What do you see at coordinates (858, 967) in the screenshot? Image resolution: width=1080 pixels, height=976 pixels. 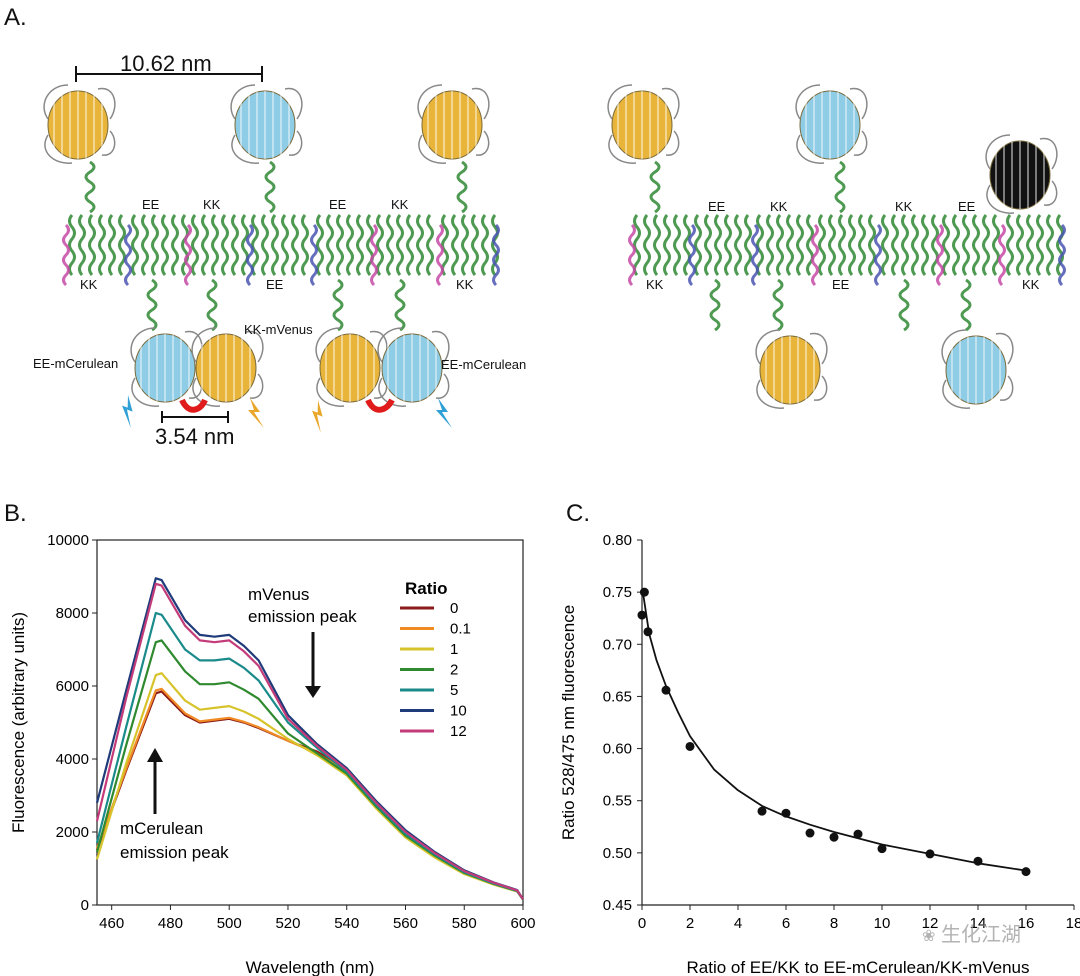 I see `x-axis-label: Ratio of EE/KK to EE-mCerulean/KK-mVenus` at bounding box center [858, 967].